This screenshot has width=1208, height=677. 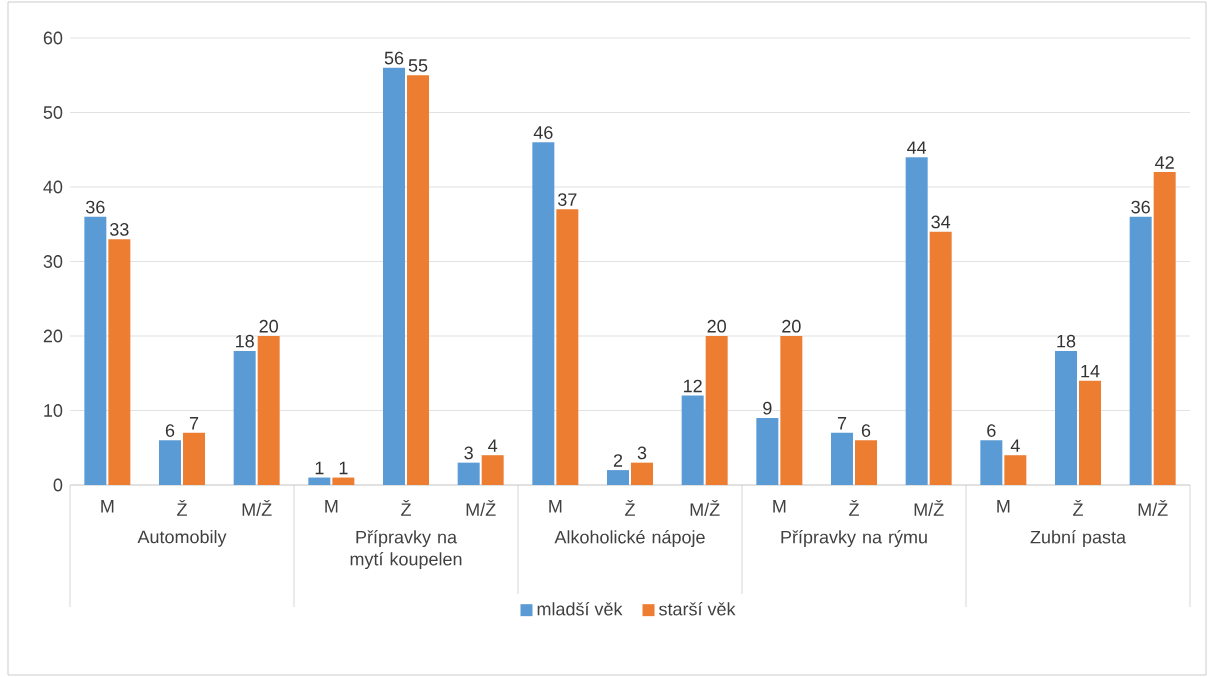 What do you see at coordinates (119, 229) in the screenshot?
I see `data-label: 33` at bounding box center [119, 229].